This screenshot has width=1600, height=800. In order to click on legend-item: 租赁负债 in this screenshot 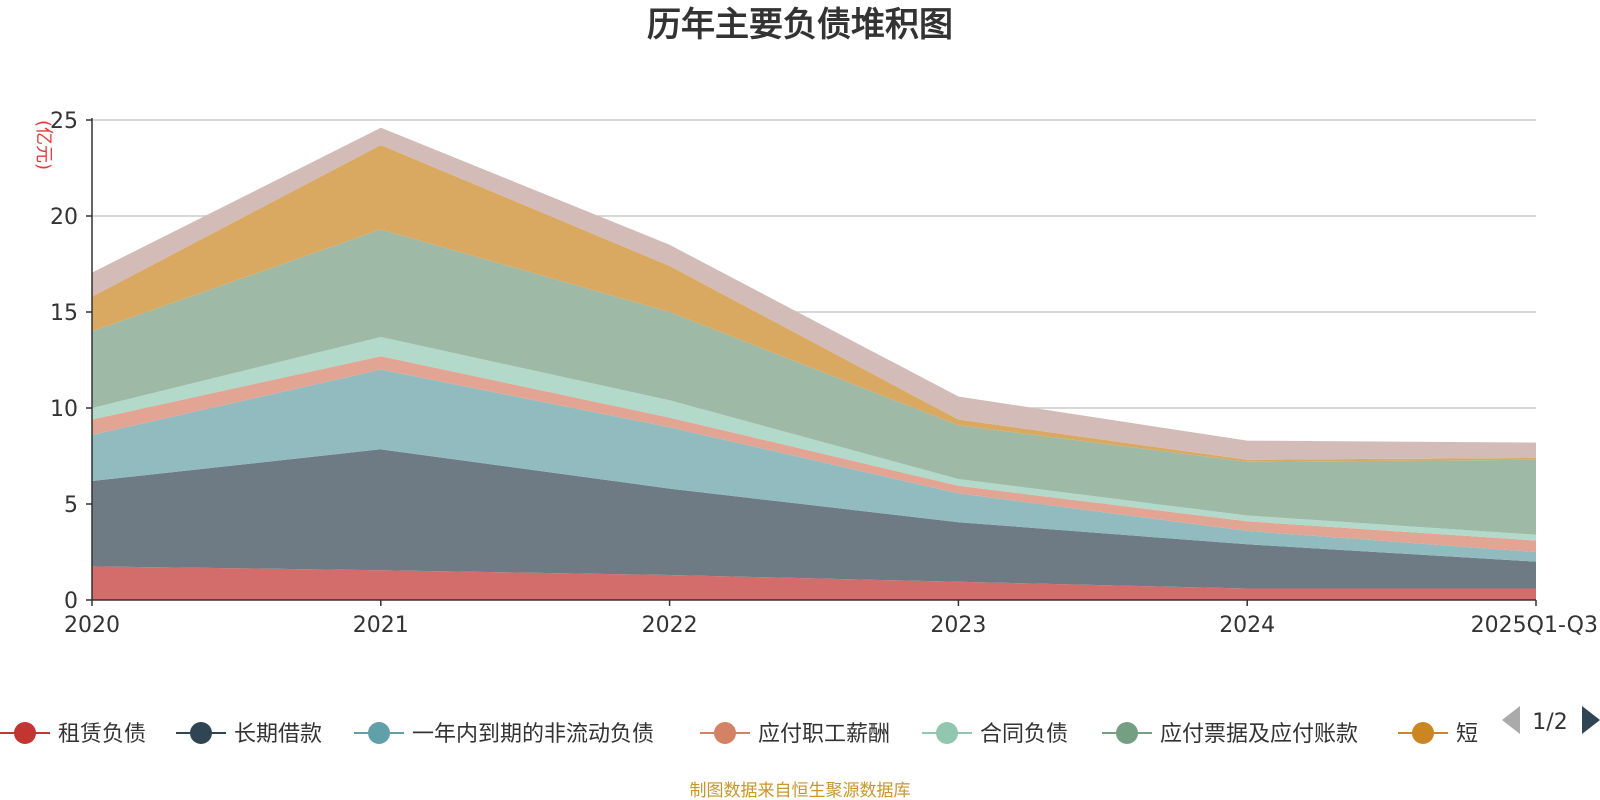, I will do `click(73, 734)`.